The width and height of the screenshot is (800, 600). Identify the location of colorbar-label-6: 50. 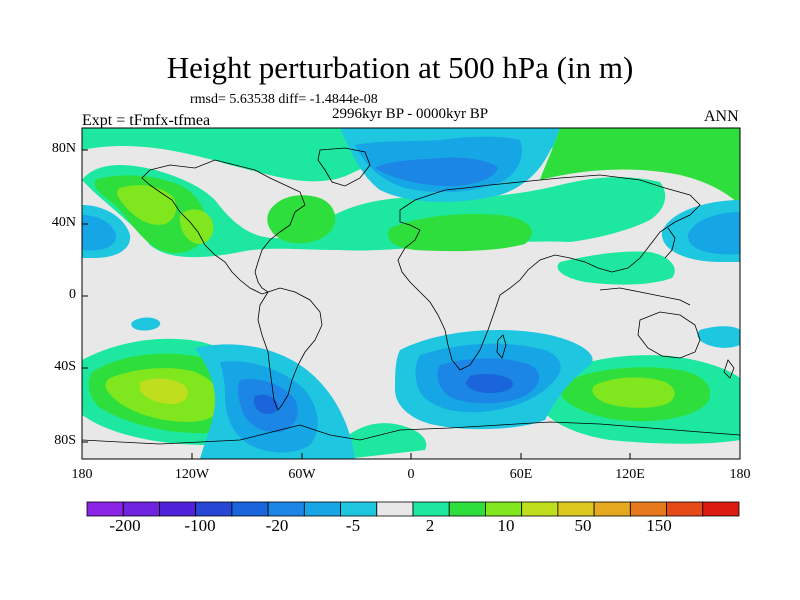
(583, 525).